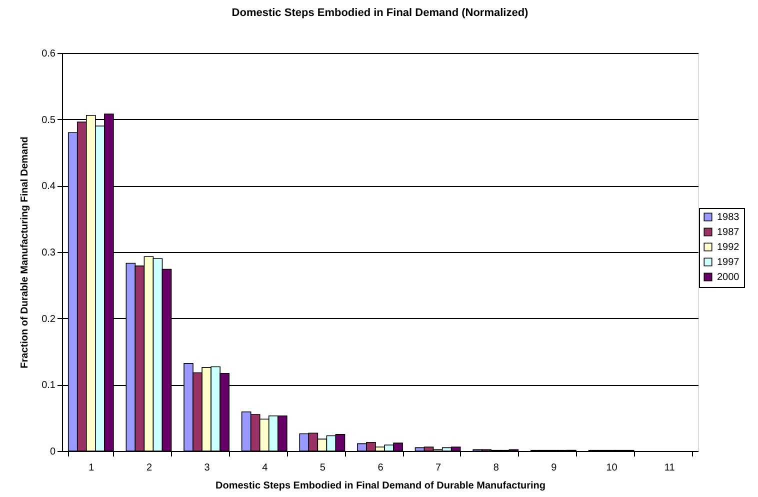  What do you see at coordinates (612, 468) in the screenshot?
I see `x-tick-label: 10` at bounding box center [612, 468].